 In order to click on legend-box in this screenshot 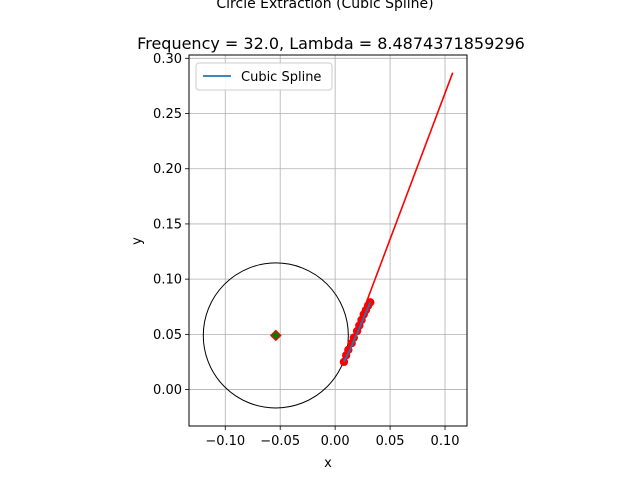, I will do `click(264, 76)`.